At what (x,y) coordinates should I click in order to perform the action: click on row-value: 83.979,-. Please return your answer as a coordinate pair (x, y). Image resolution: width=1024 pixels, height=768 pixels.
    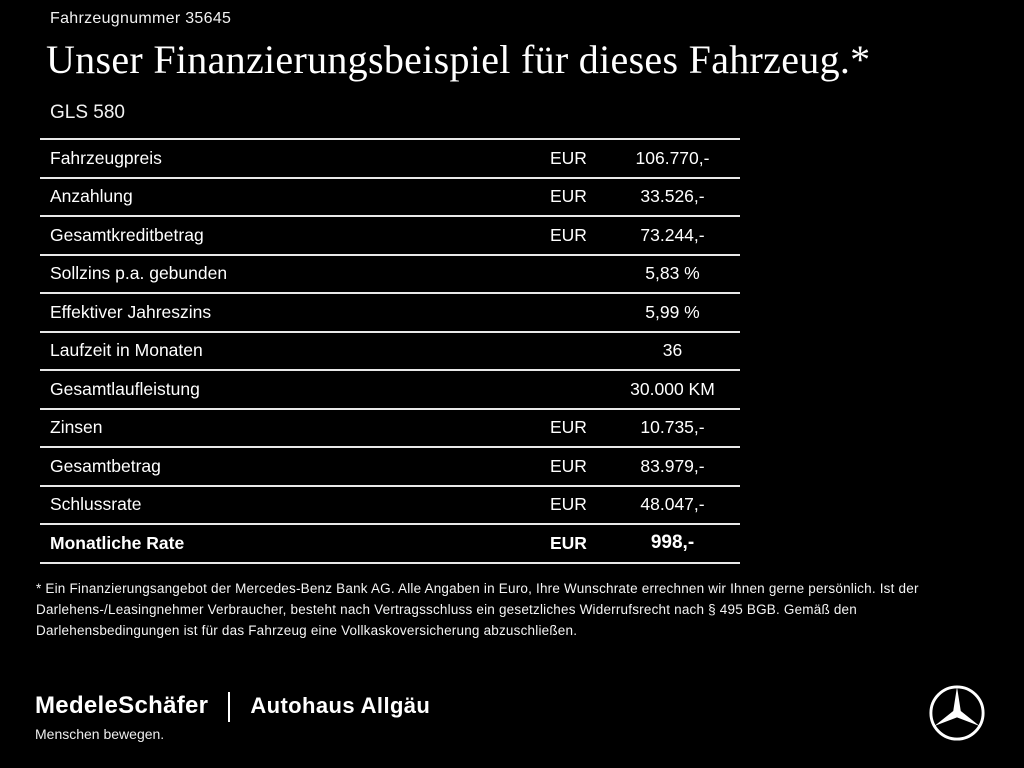
    Looking at the image, I should click on (672, 465).